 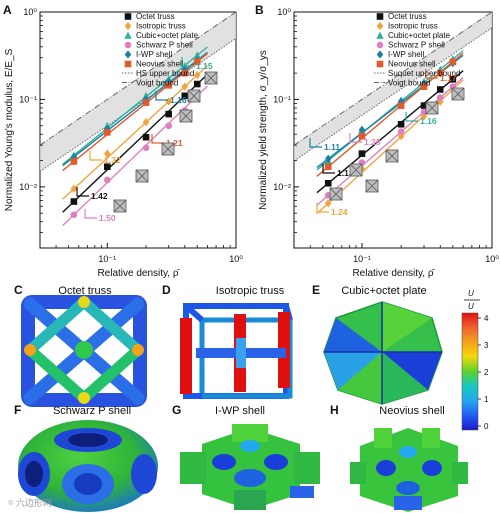 I want to click on panel-h: H Neovius shell, so click(x=399, y=457).